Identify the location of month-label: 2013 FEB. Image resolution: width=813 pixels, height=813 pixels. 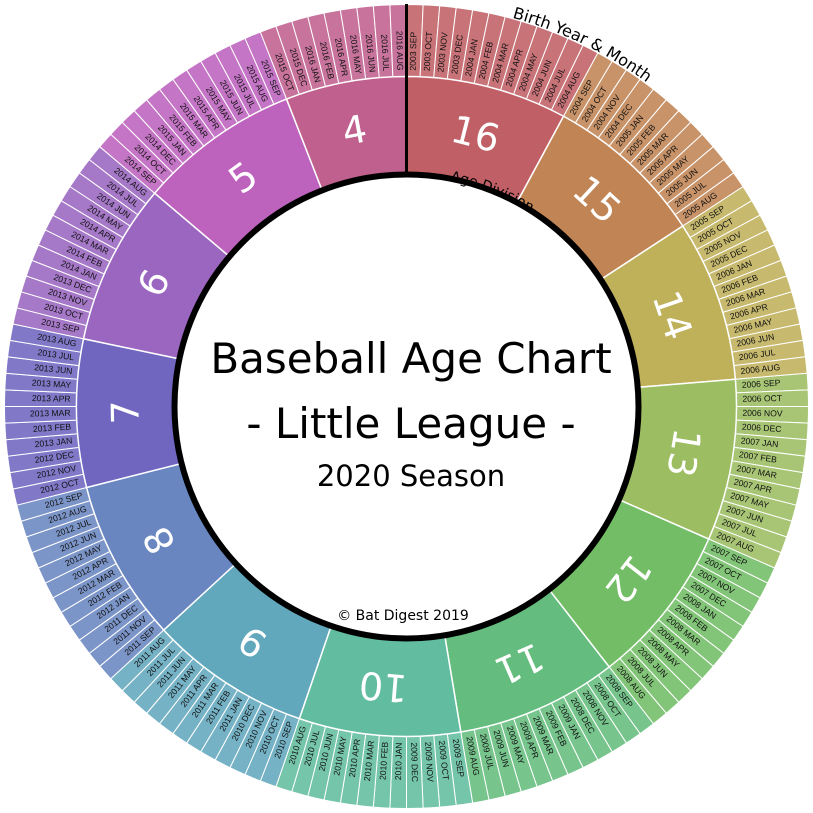
(52, 428).